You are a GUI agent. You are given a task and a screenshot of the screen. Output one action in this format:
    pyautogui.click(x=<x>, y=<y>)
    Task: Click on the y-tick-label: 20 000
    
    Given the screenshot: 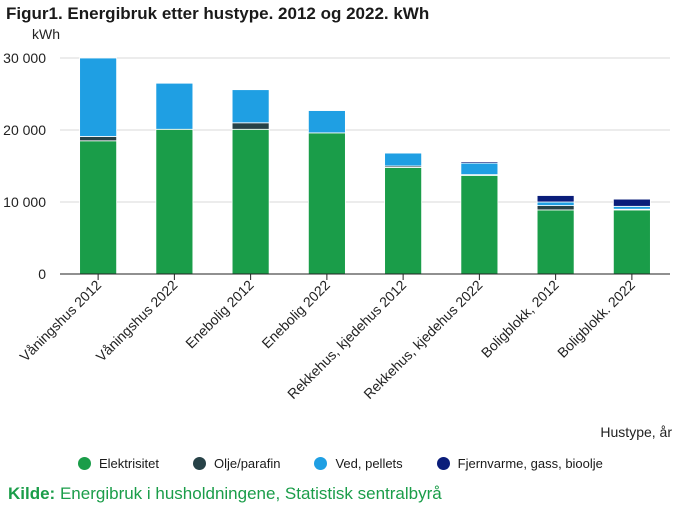 What is the action you would take?
    pyautogui.click(x=24, y=130)
    